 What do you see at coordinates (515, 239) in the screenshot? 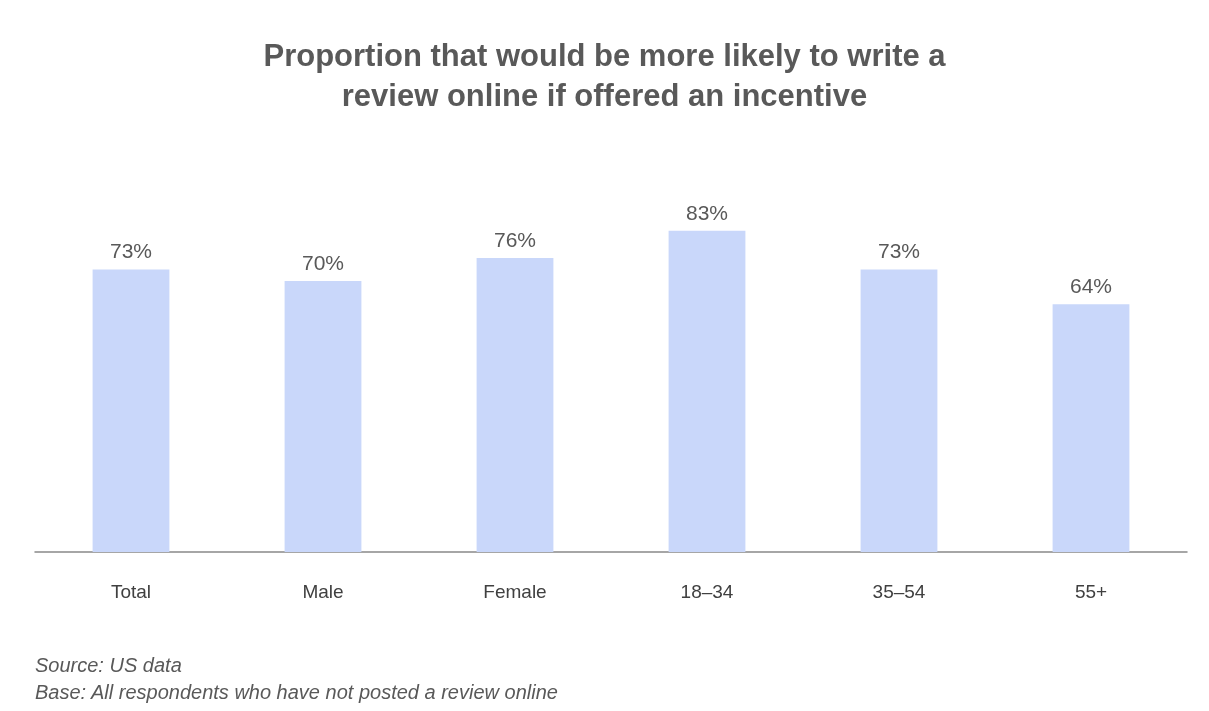
I see `data-label: 76%` at bounding box center [515, 239].